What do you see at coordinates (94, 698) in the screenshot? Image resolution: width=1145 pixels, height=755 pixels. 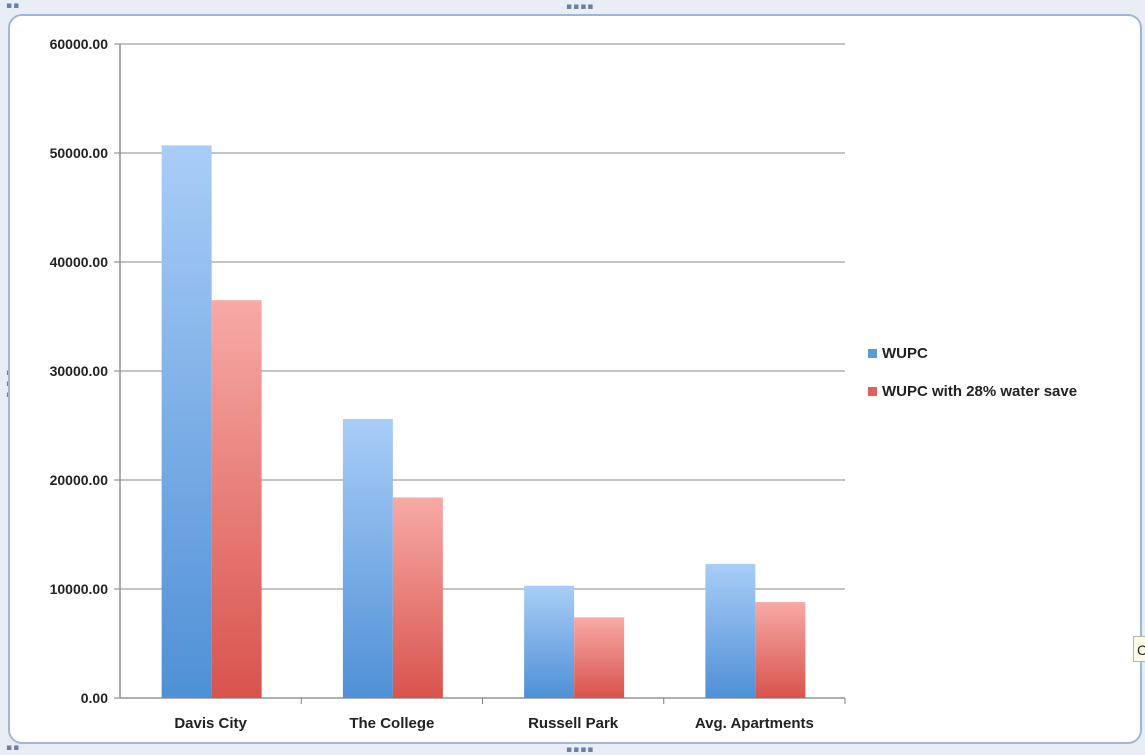 I see `y-tick-label: 0.00` at bounding box center [94, 698].